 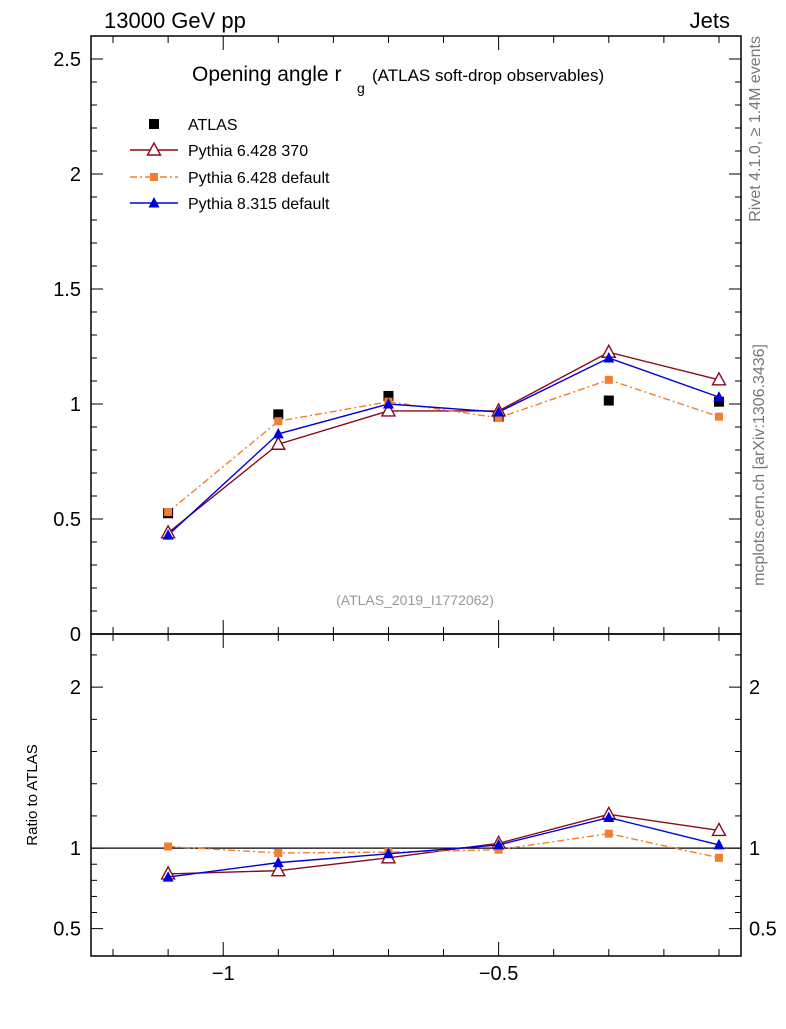 I want to click on series-pythia-8-315-default, so click(x=443, y=446).